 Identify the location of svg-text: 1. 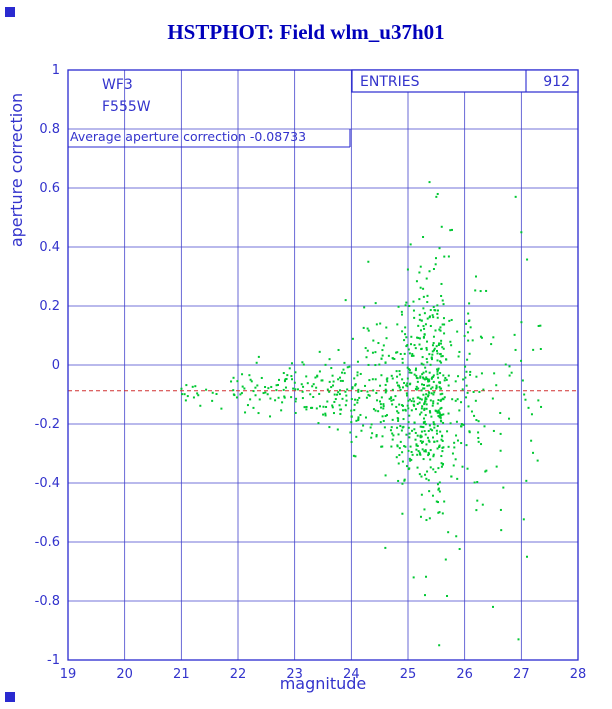
(56, 70).